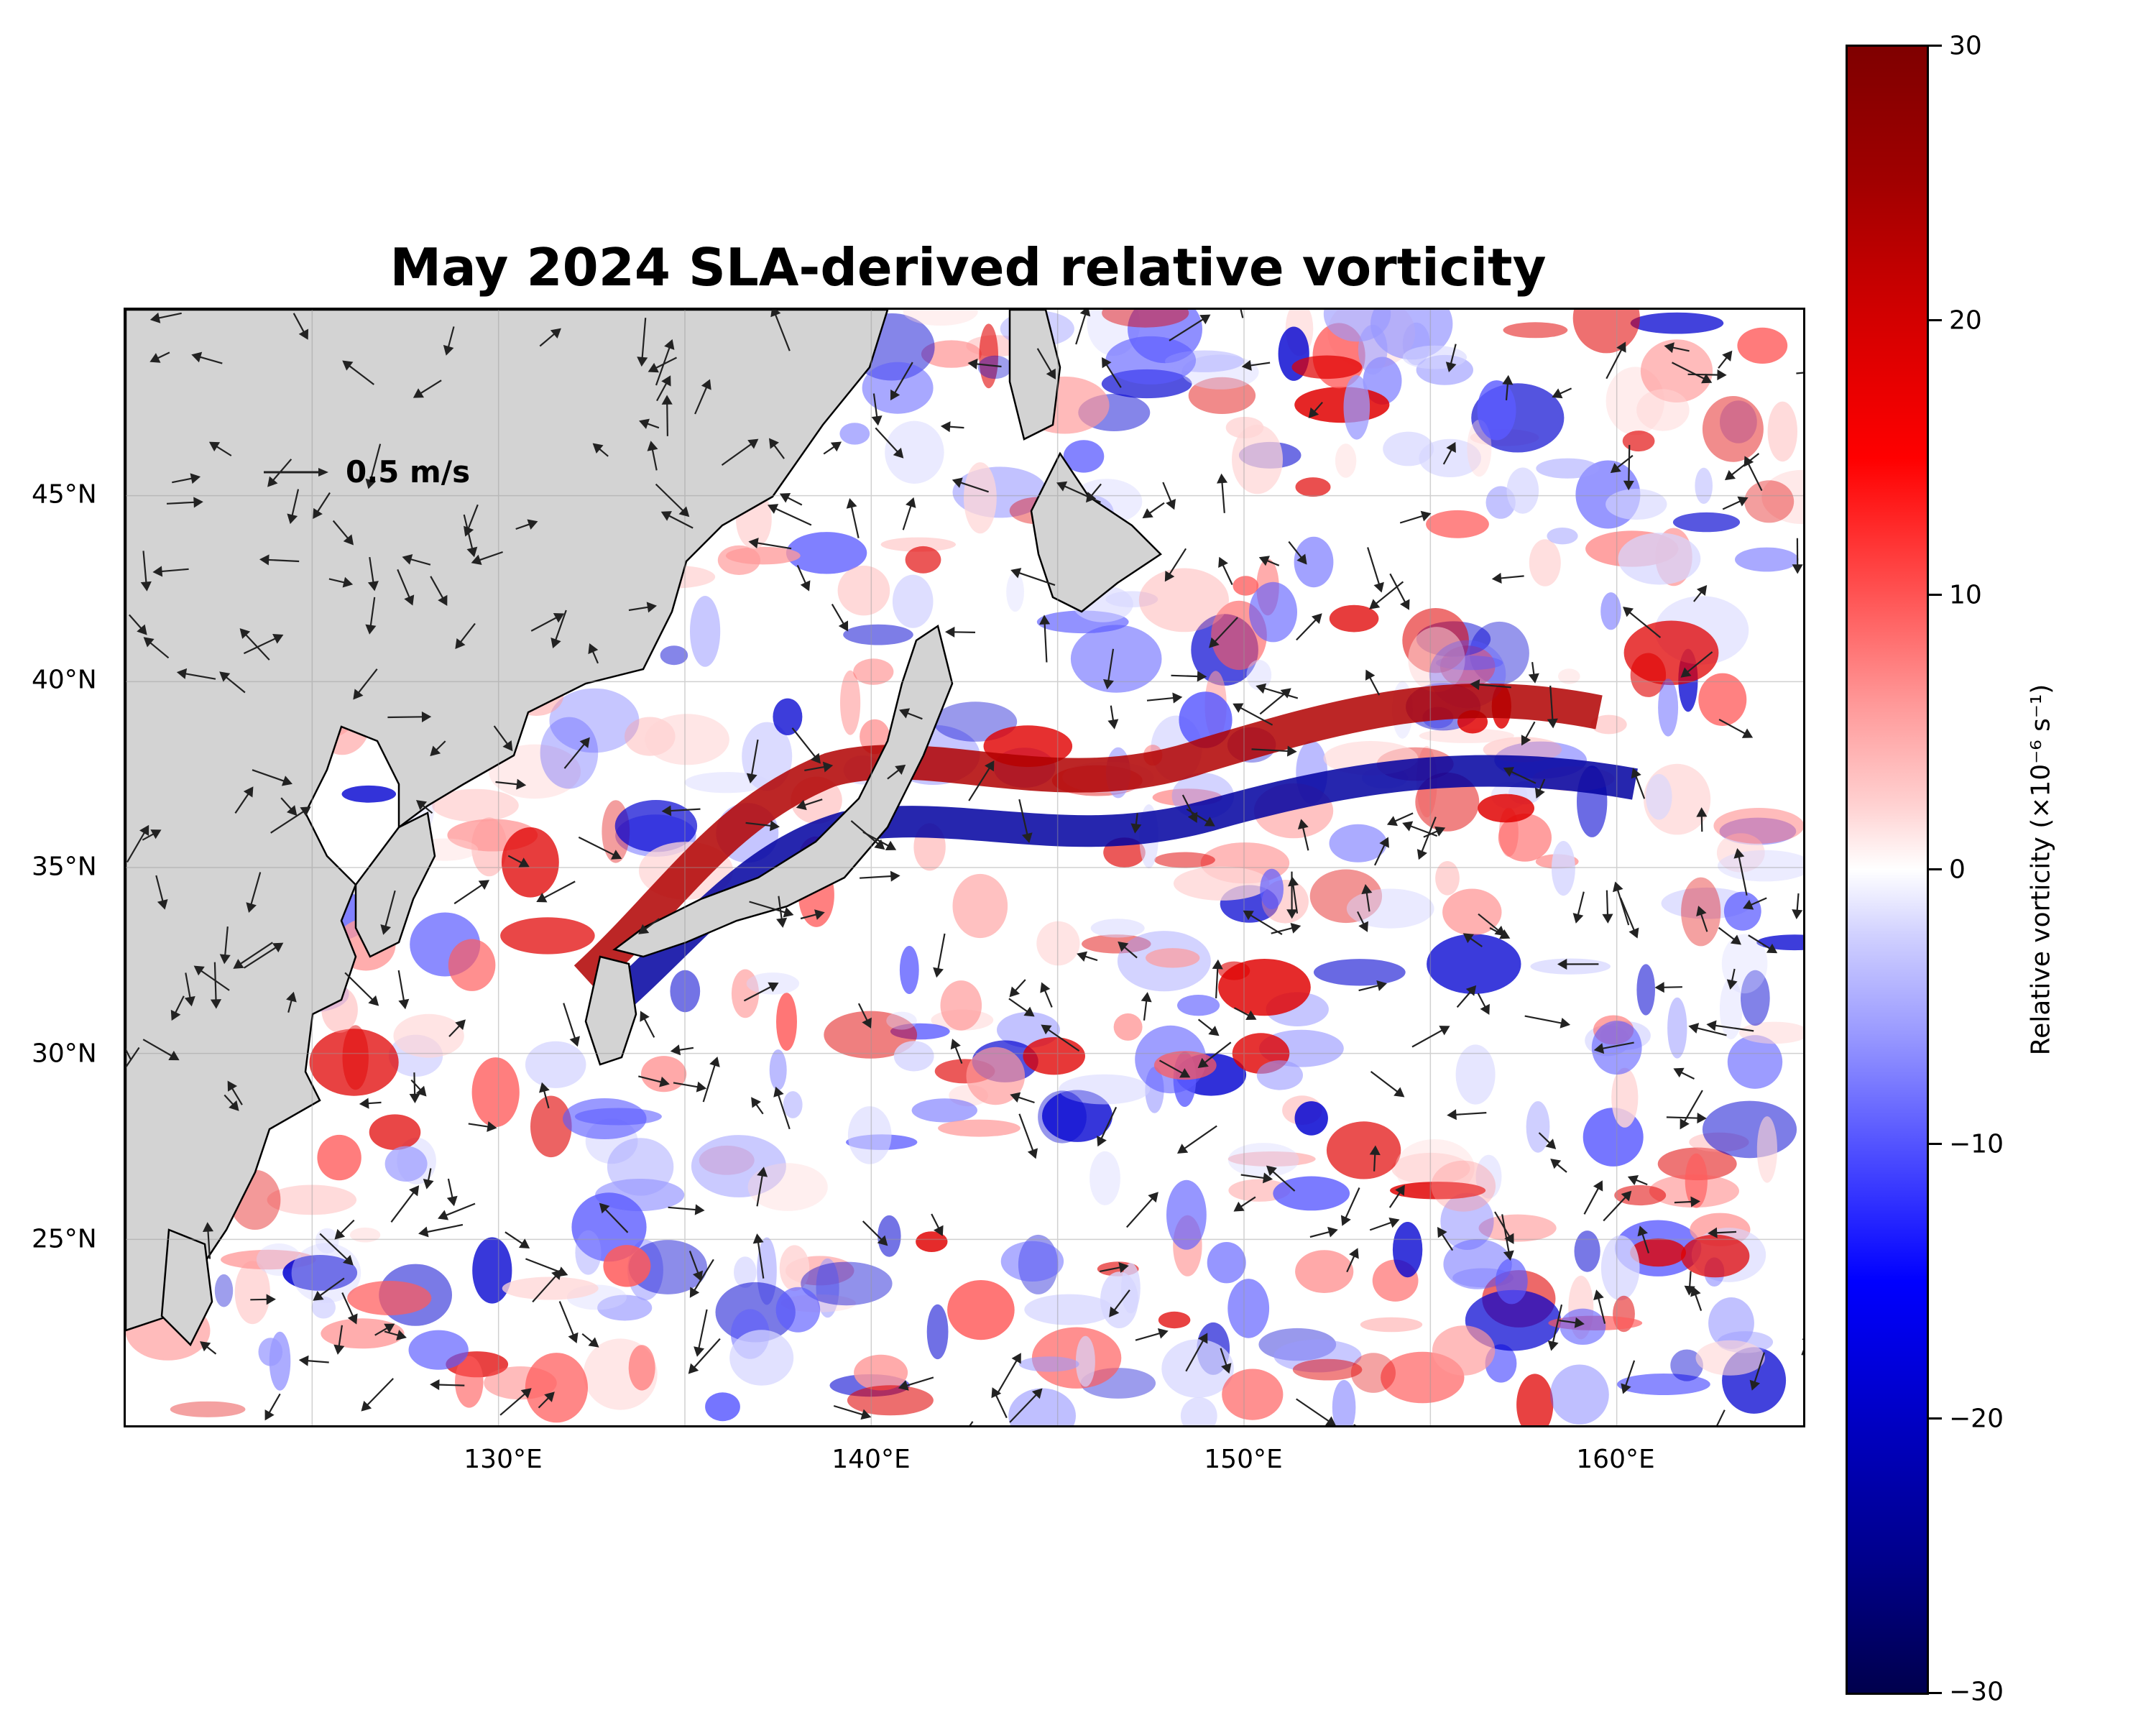 This screenshot has height=1725, width=2156. Describe the element at coordinates (409, 471) in the screenshot. I see `quiver-key-label: 0.5 m/s` at that location.